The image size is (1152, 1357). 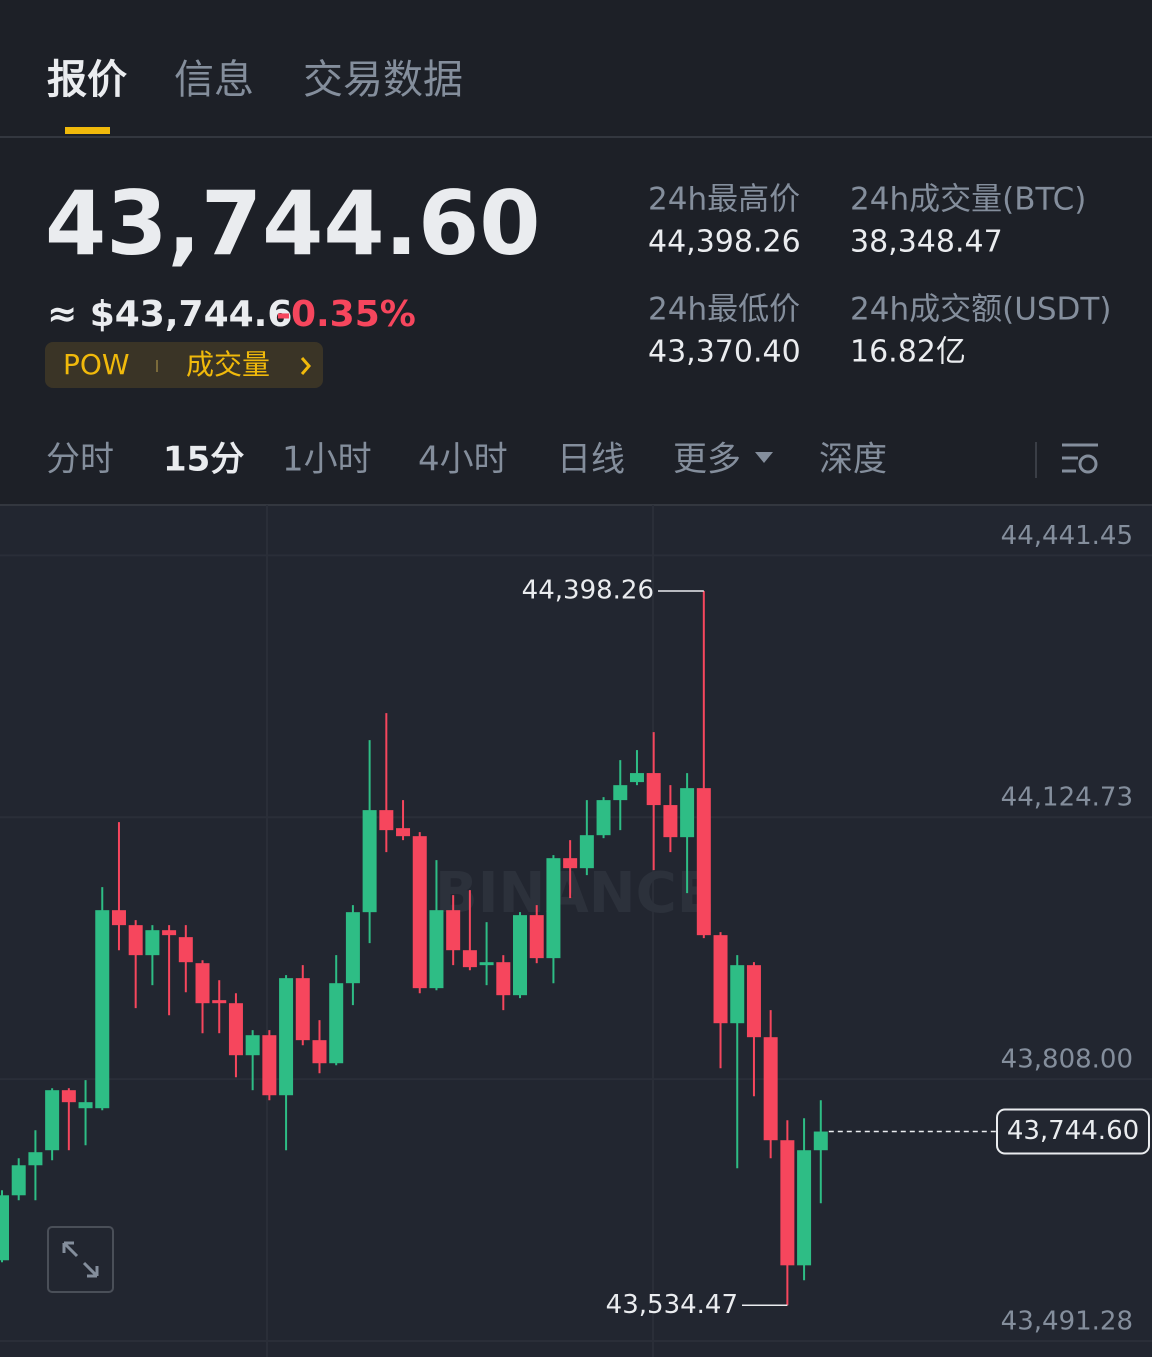 What do you see at coordinates (853, 460) in the screenshot?
I see `interval: 深度` at bounding box center [853, 460].